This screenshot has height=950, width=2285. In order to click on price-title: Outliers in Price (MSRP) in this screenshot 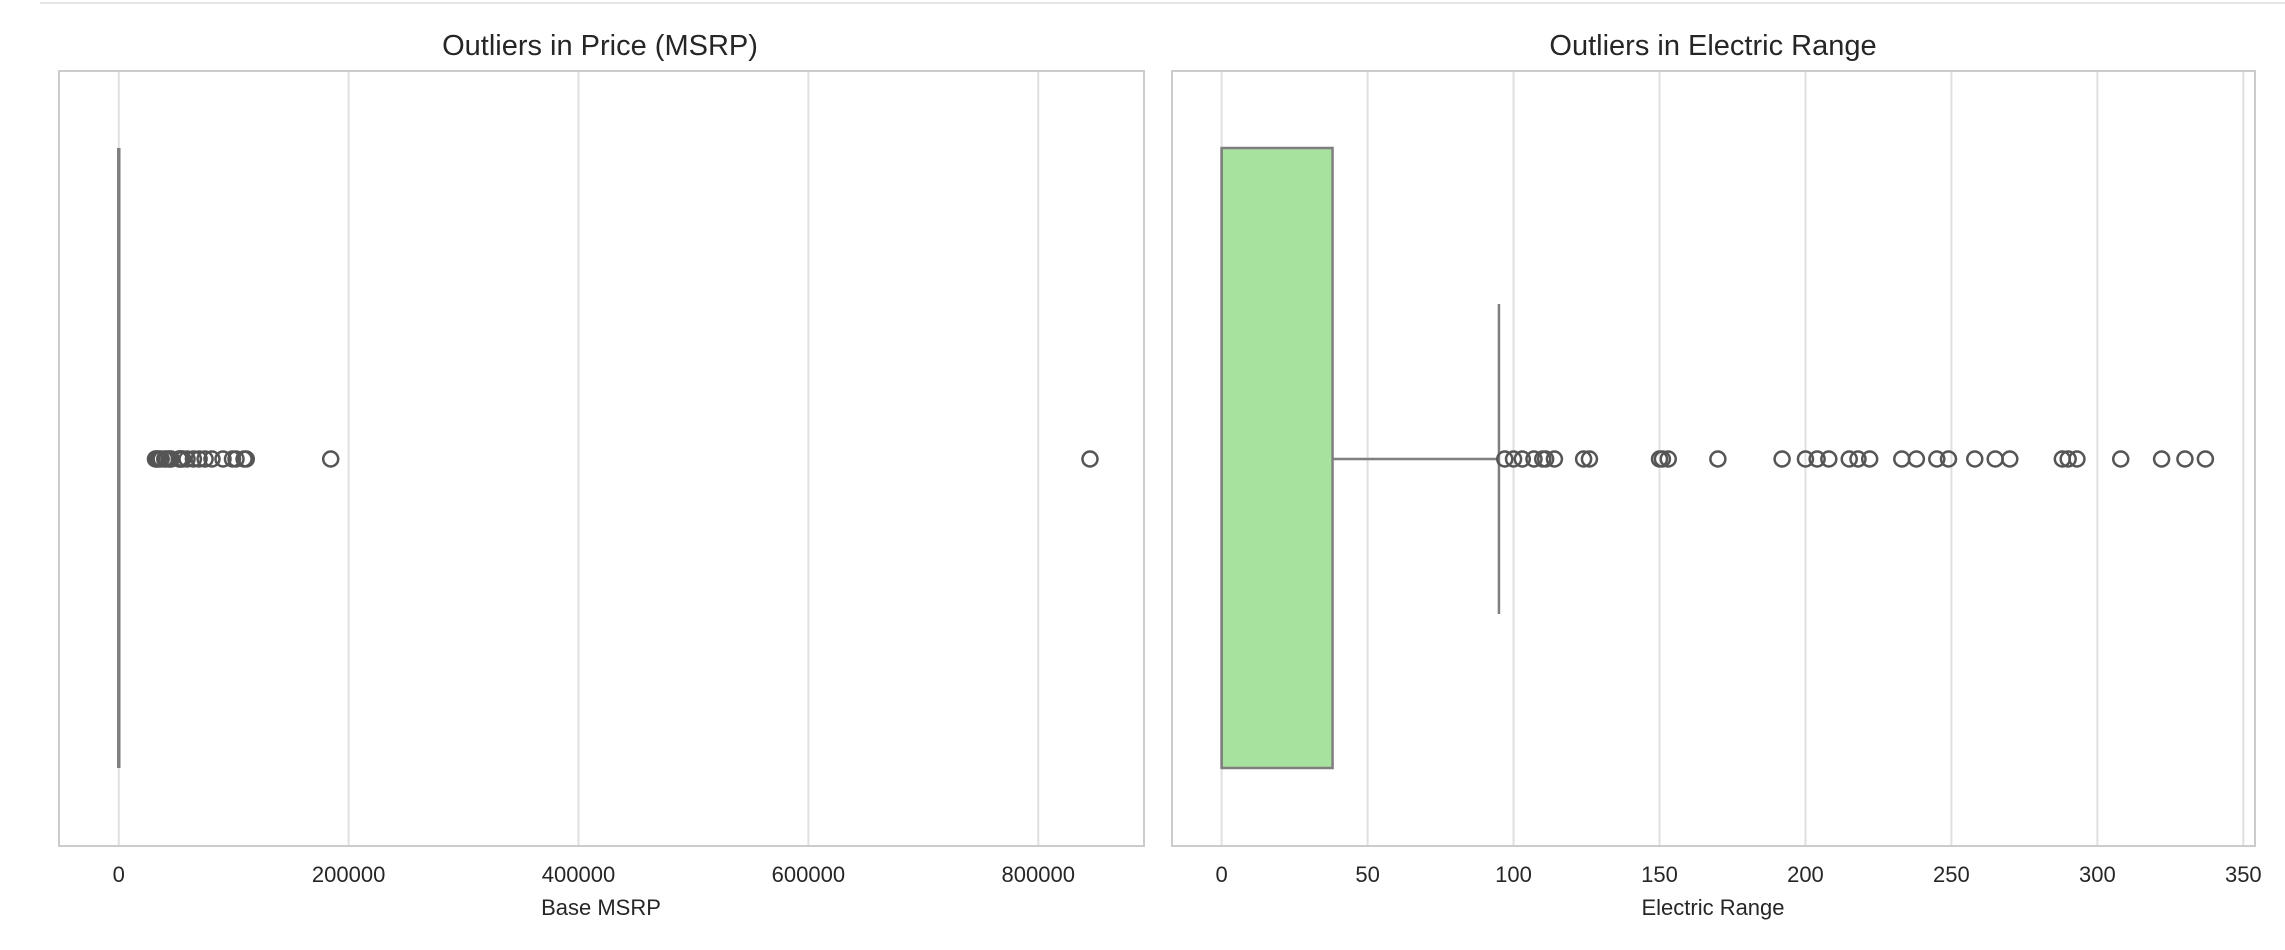, I will do `click(600, 46)`.